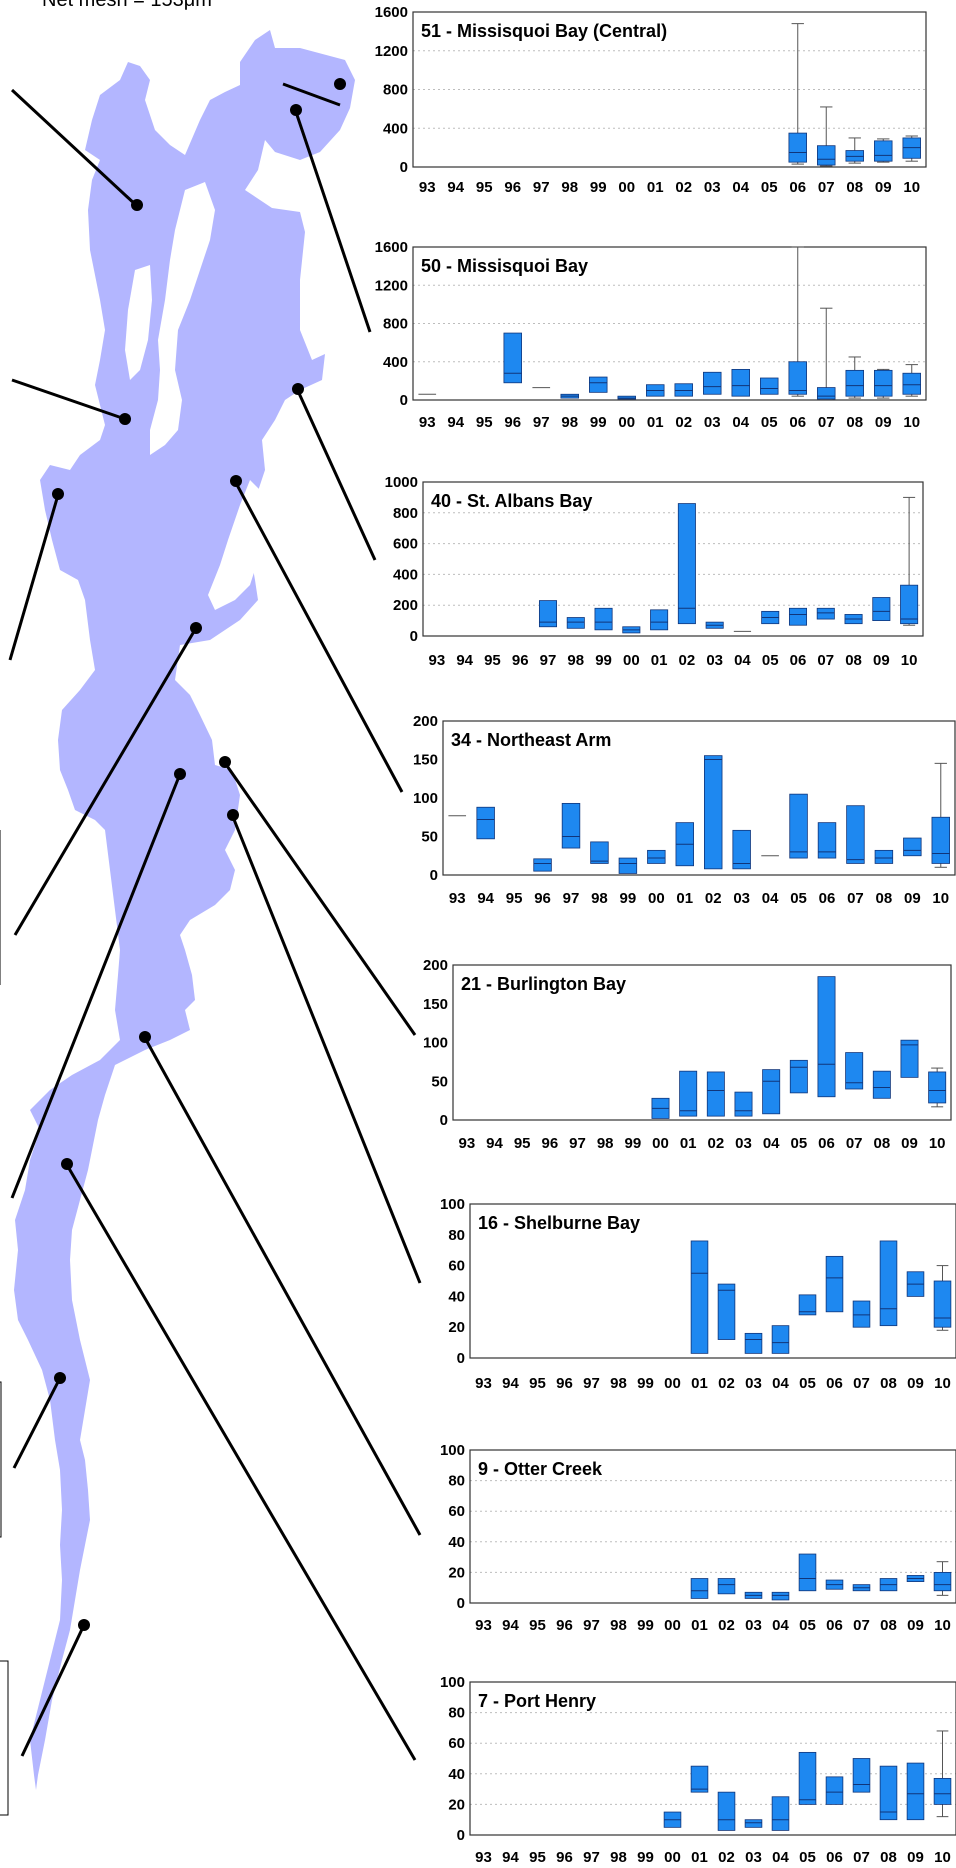 This screenshot has height=1868, width=956. Describe the element at coordinates (391, 51) in the screenshot. I see `y-tick-label: 1200` at that location.